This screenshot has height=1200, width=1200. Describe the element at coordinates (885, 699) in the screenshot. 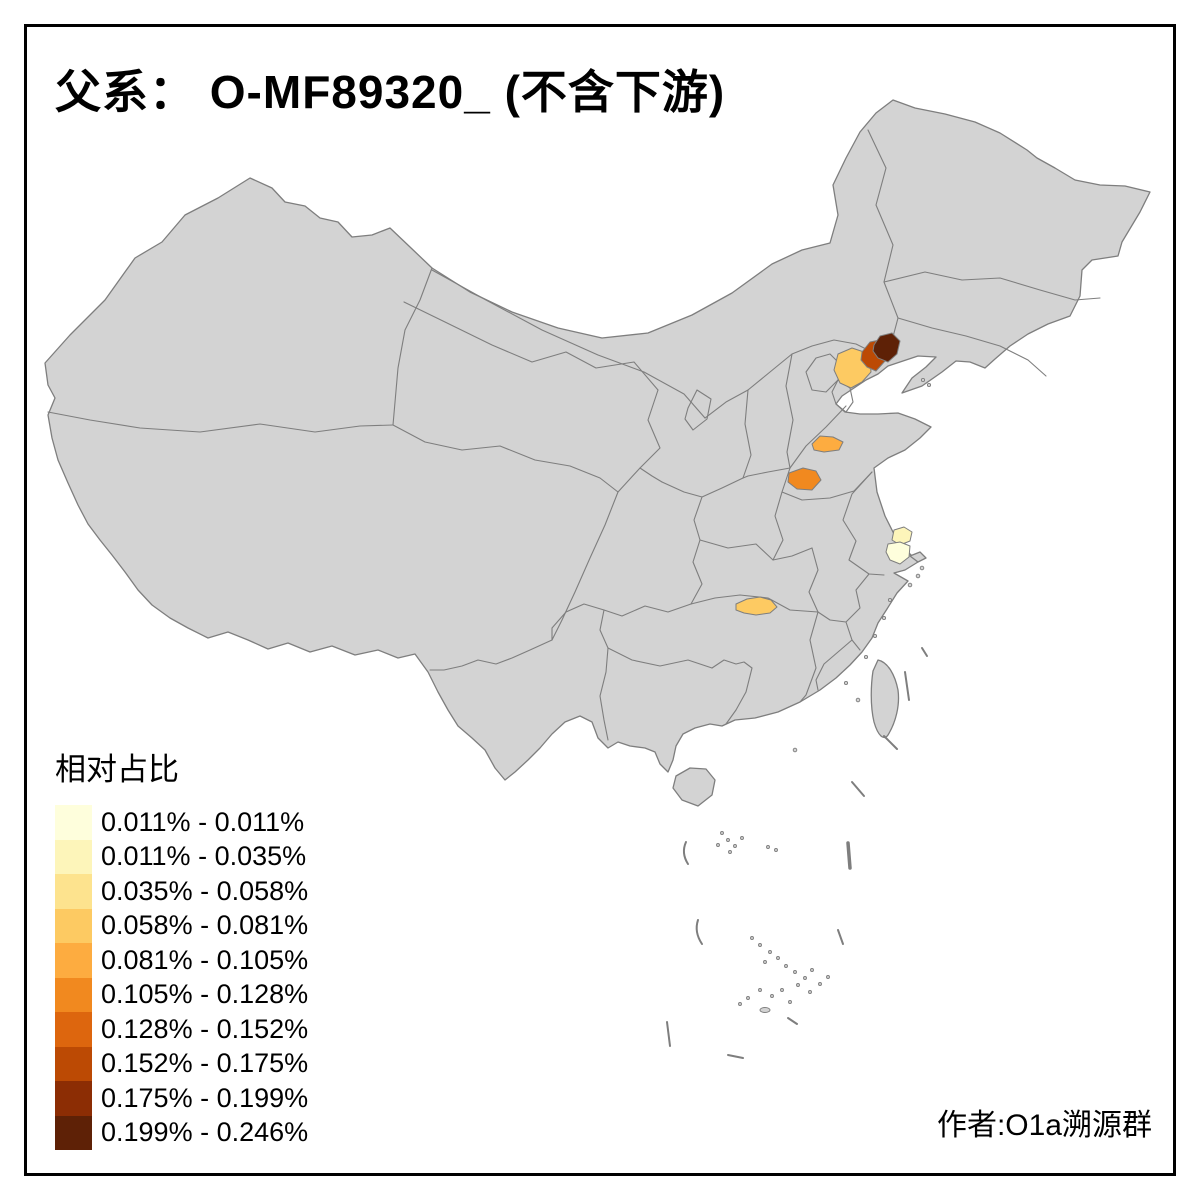

I see `taiwan-island` at that location.